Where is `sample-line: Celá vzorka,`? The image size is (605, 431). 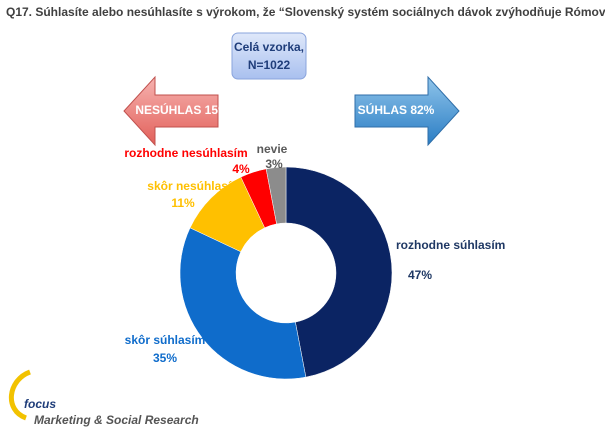 sample-line: Celá vzorka, is located at coordinates (269, 47).